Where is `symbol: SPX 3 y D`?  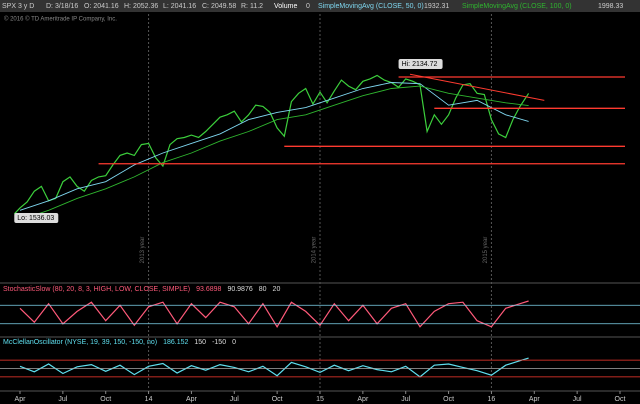 symbol: SPX 3 y D is located at coordinates (18, 6).